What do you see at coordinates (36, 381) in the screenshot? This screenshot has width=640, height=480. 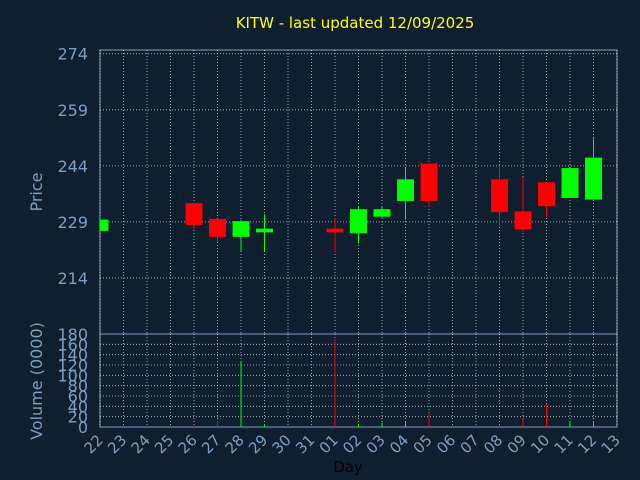 I see `volume-axis-label: Volume (0000)` at bounding box center [36, 381].